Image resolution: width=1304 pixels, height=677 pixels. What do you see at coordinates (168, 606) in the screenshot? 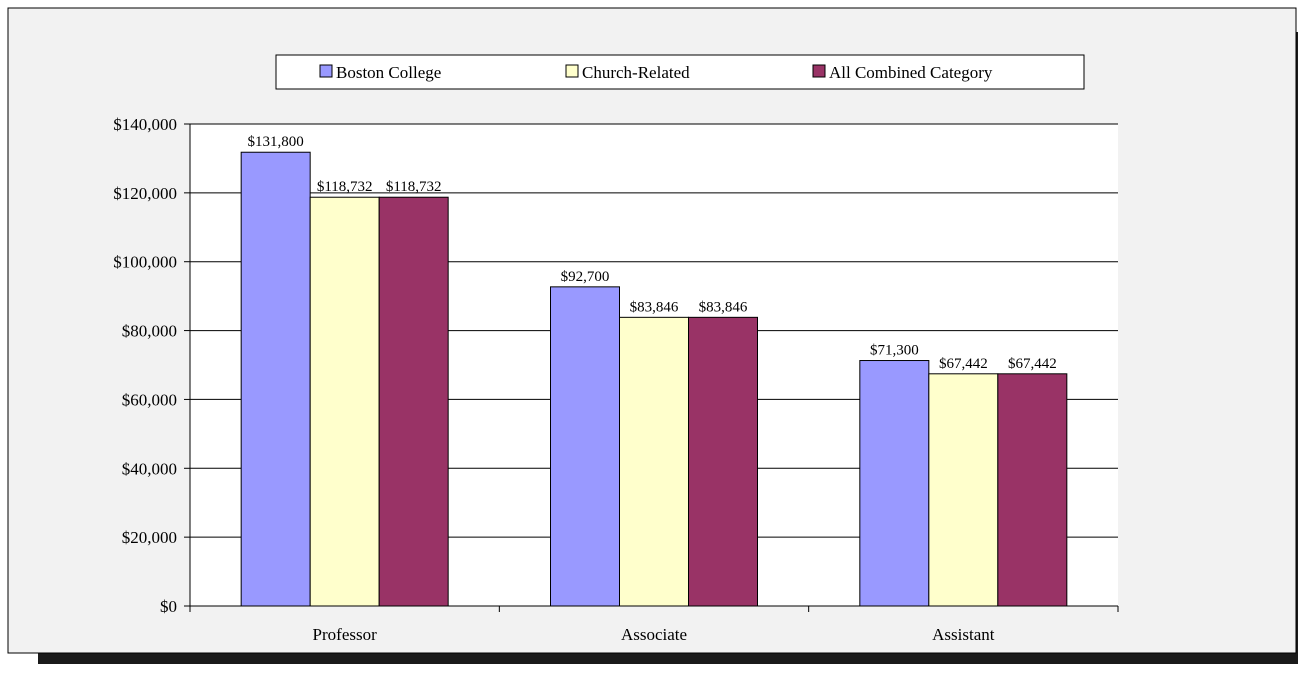
I see `y-tick-label-0: $0` at bounding box center [168, 606].